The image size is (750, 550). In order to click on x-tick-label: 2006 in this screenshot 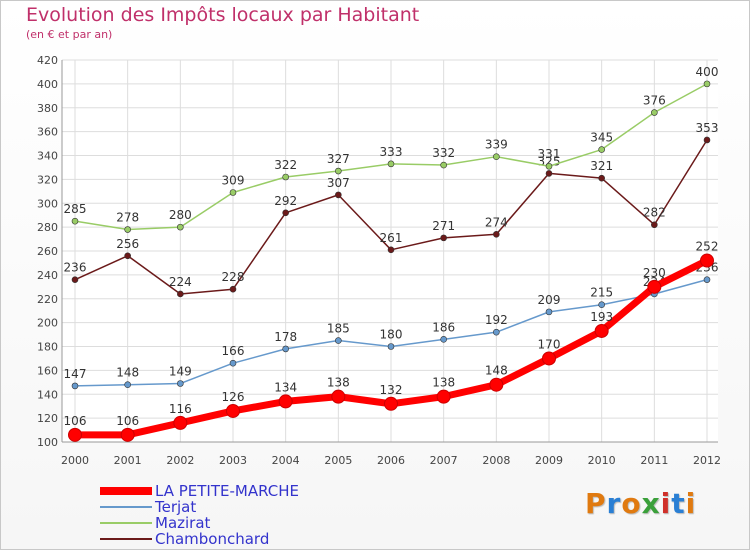, I will do `click(391, 460)`.